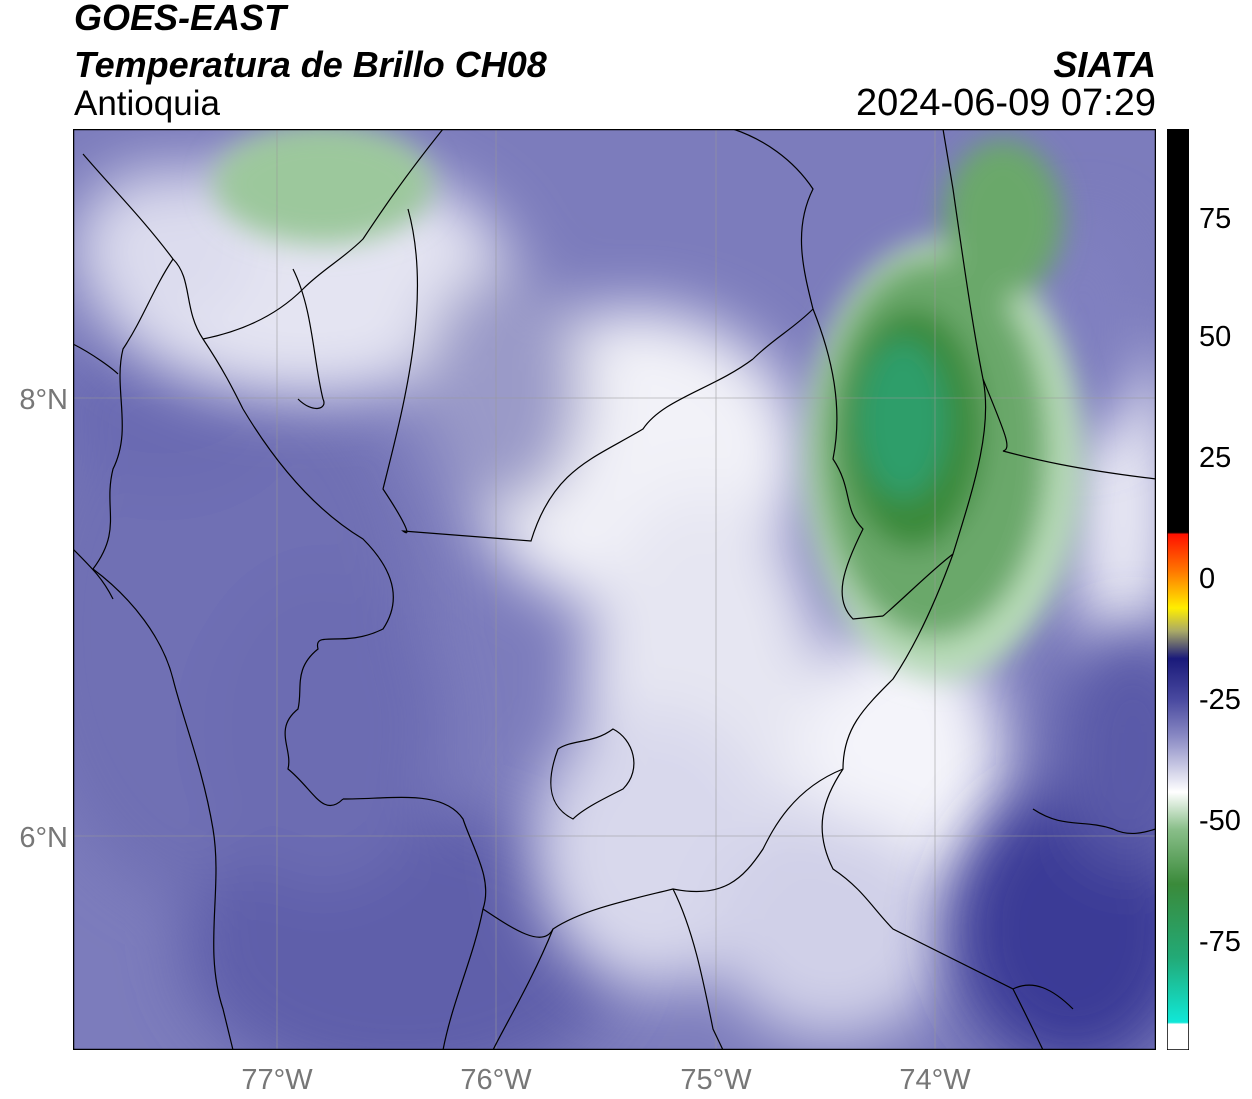  Describe the element at coordinates (1215, 337) in the screenshot. I see `colorbar-tick: 50` at that location.